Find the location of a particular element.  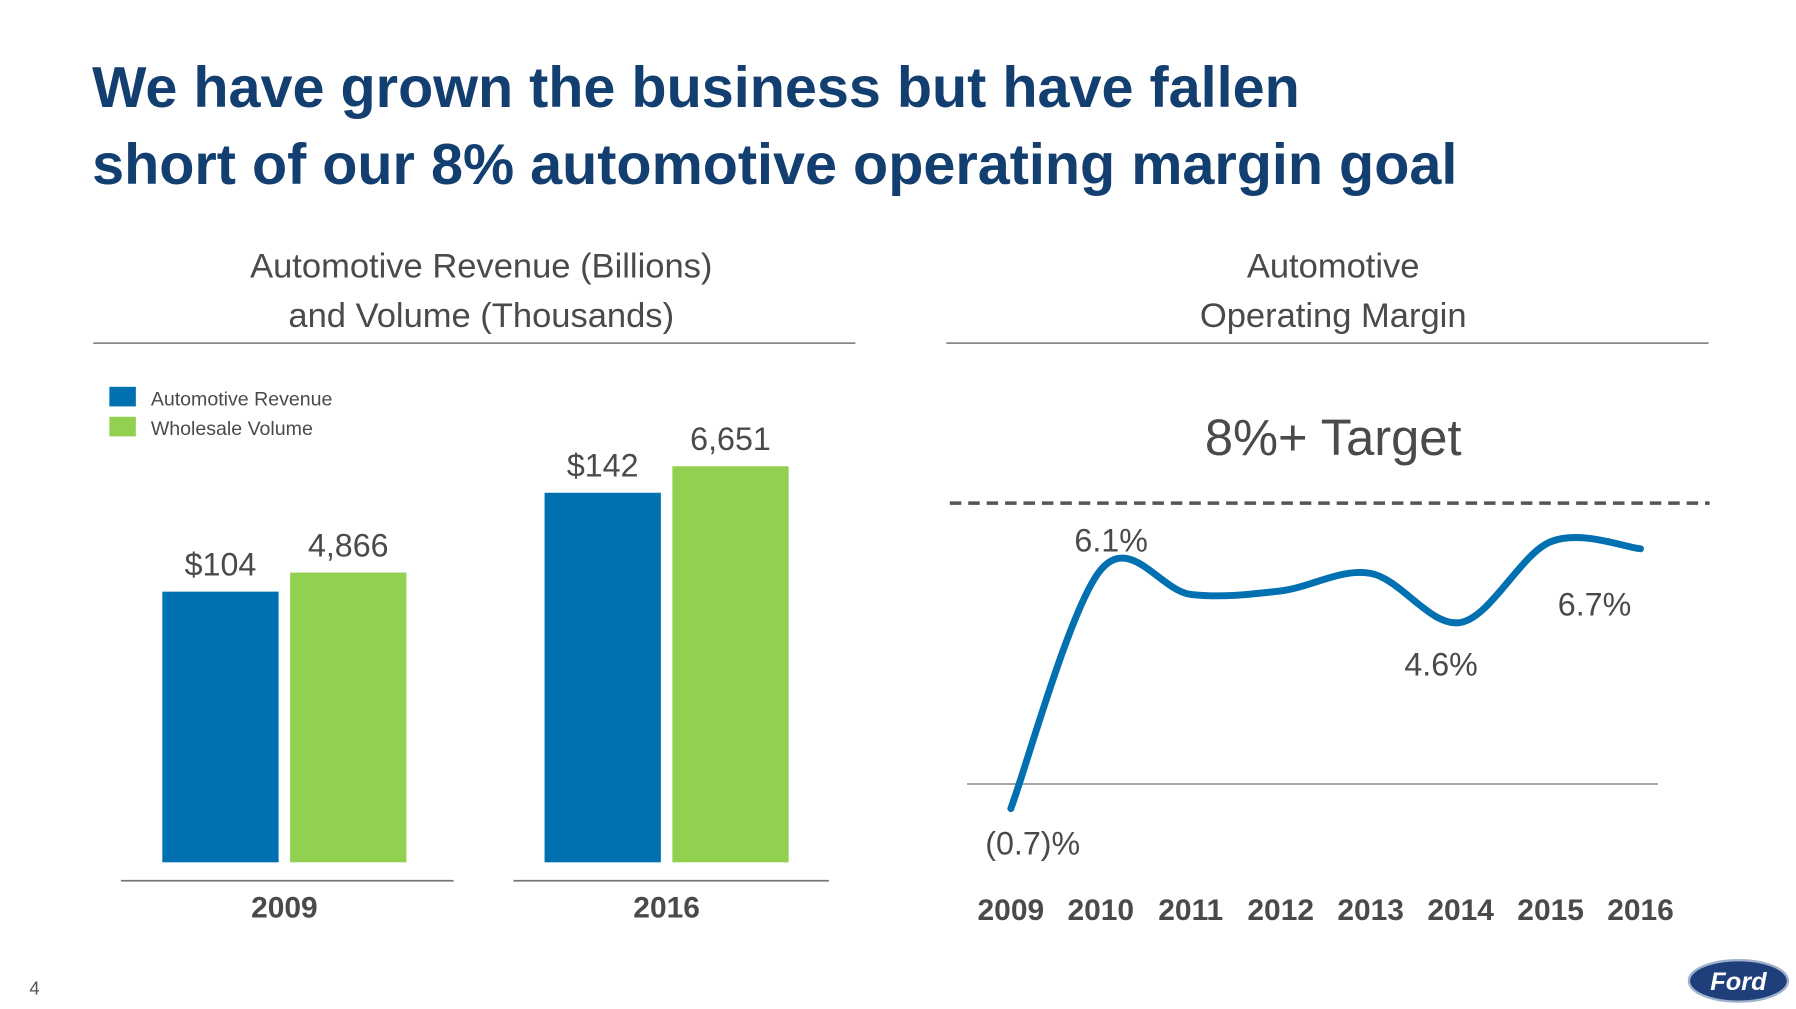

value-label: 4.6% is located at coordinates (1440, 664).